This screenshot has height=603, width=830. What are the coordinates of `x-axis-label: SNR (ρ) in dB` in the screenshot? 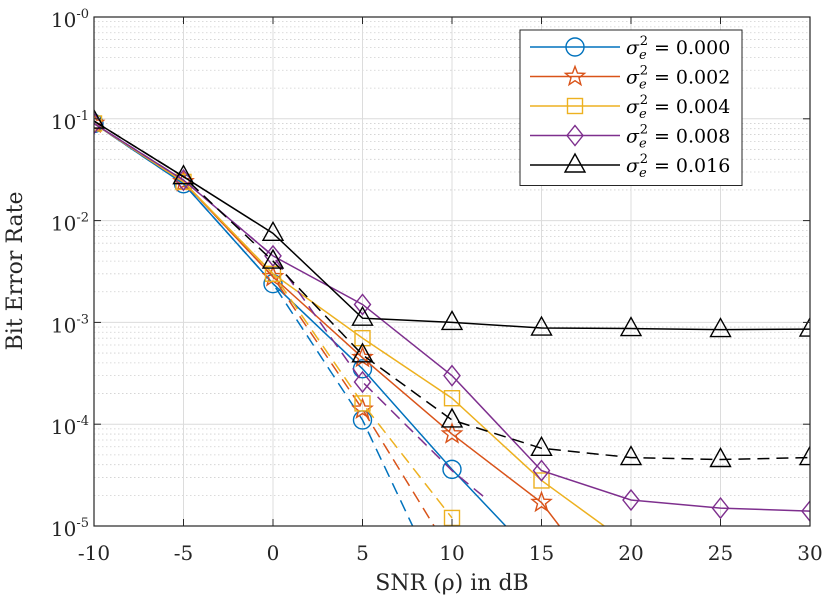 It's located at (451, 583).